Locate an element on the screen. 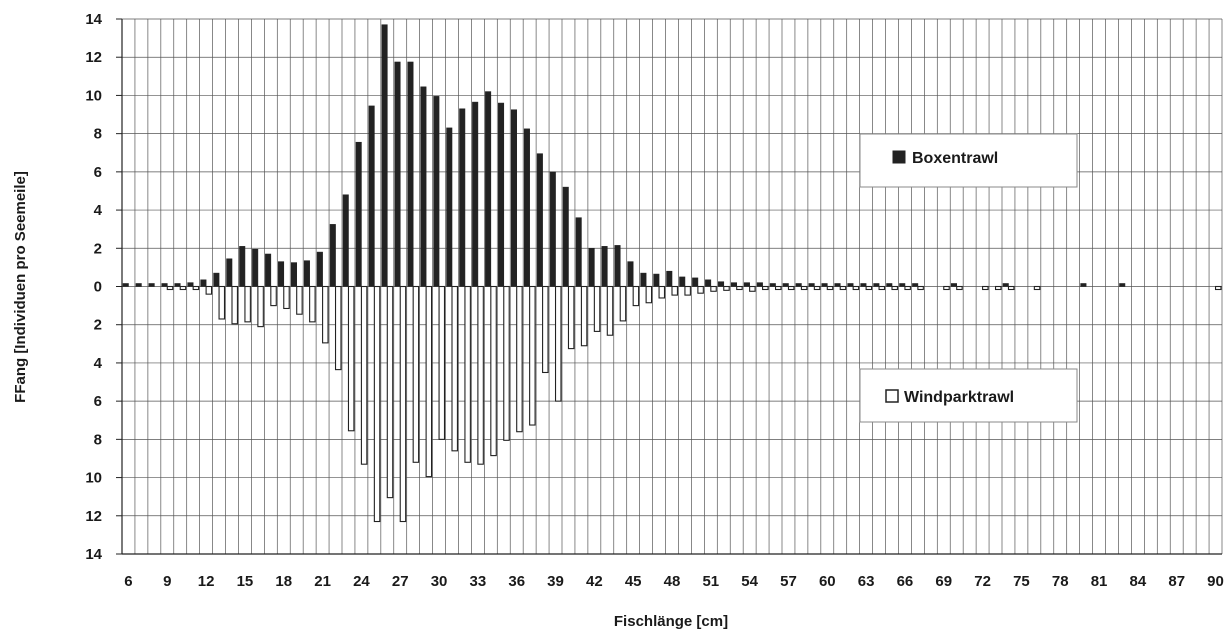 The height and width of the screenshot is (632, 1229). legend-boxentrawl: Boxentrawl is located at coordinates (968, 160).